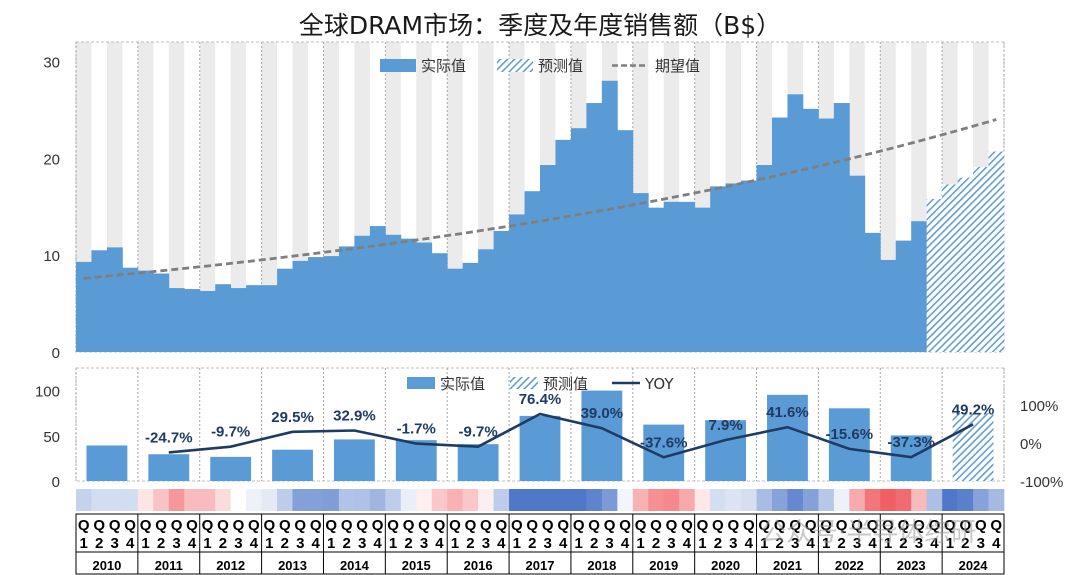  Describe the element at coordinates (911, 442) in the screenshot. I see `yoy-data-label: -37.3%` at that location.